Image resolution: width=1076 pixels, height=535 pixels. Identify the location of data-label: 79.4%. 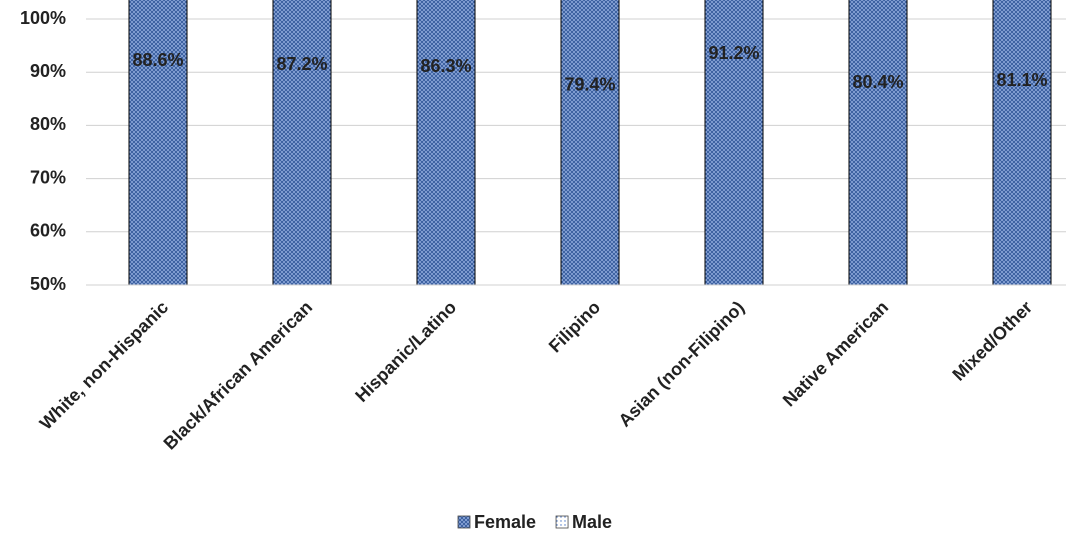
(589, 85).